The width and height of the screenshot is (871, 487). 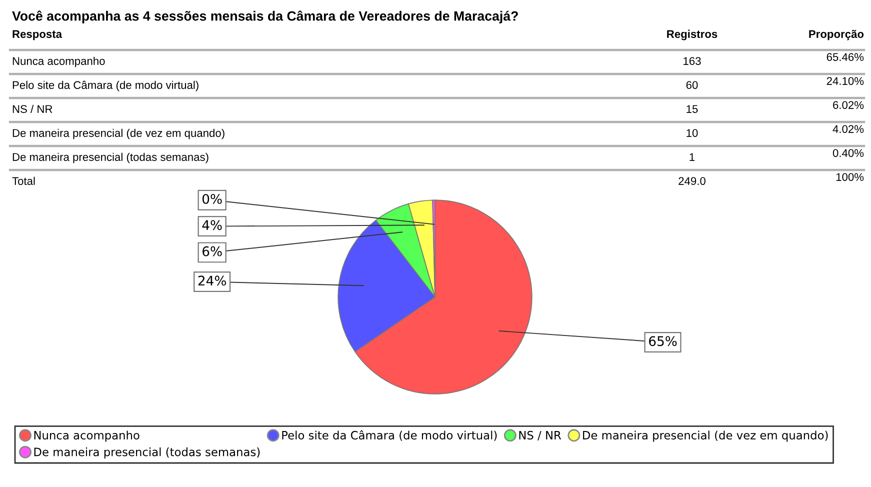 What do you see at coordinates (845, 81) in the screenshot?
I see `text: 24.10%` at bounding box center [845, 81].